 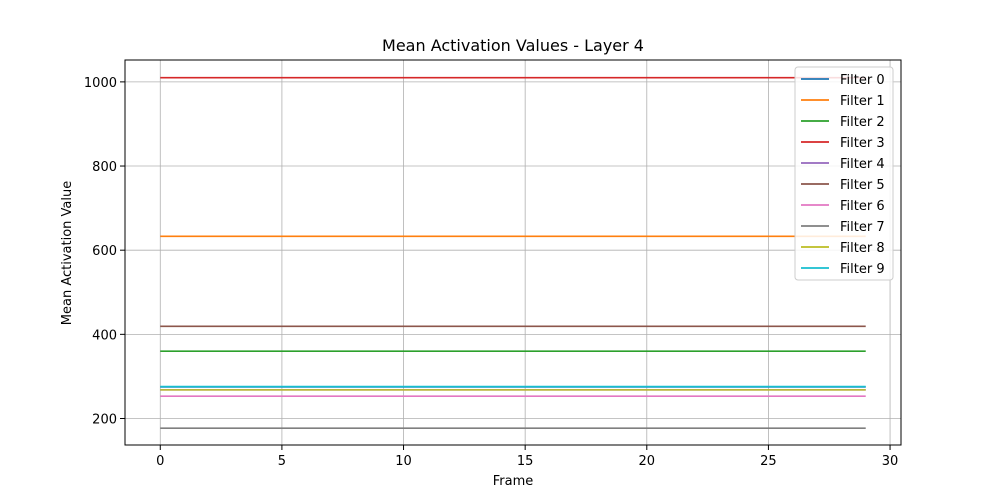 What do you see at coordinates (282, 461) in the screenshot?
I see `x-tick-label: 5` at bounding box center [282, 461].